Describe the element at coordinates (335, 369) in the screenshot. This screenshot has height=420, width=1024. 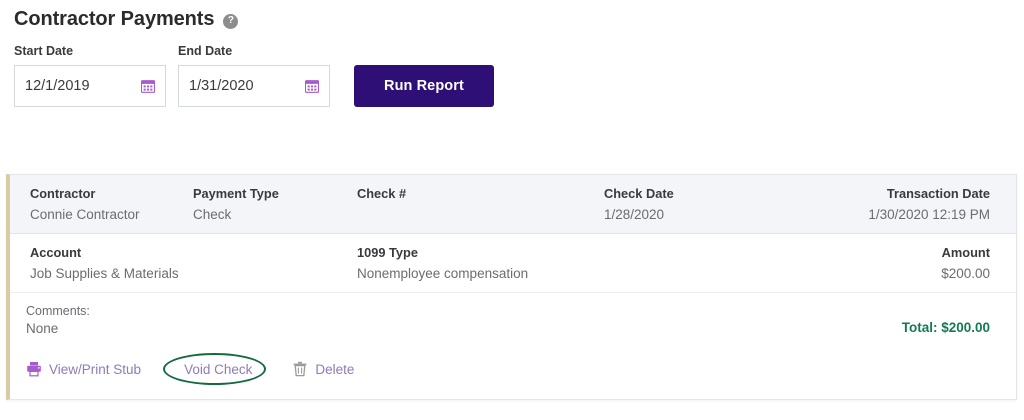
I see `delete-label: Delete` at that location.